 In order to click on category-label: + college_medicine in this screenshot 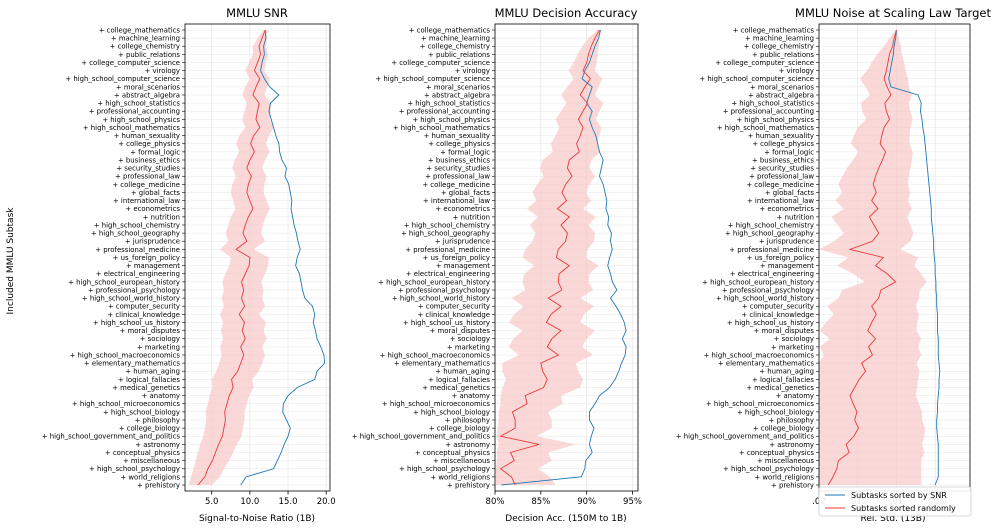, I will do `click(146, 185)`.